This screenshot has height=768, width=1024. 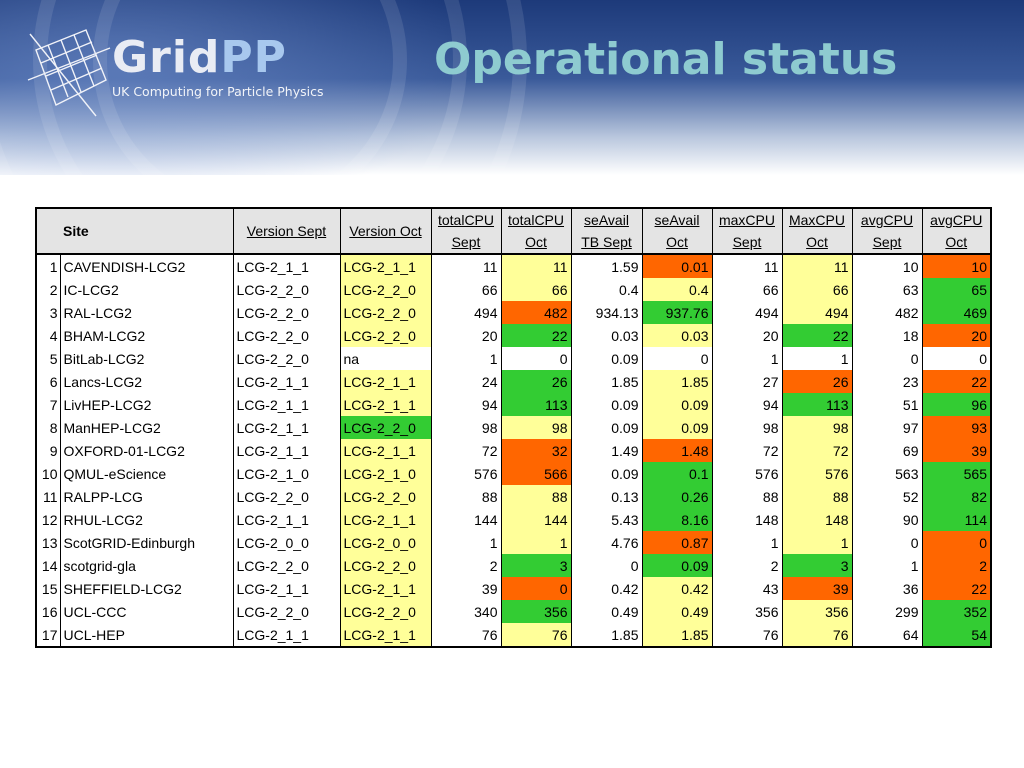 I want to click on avg-cpu-sept-cell: 0, so click(x=887, y=542).